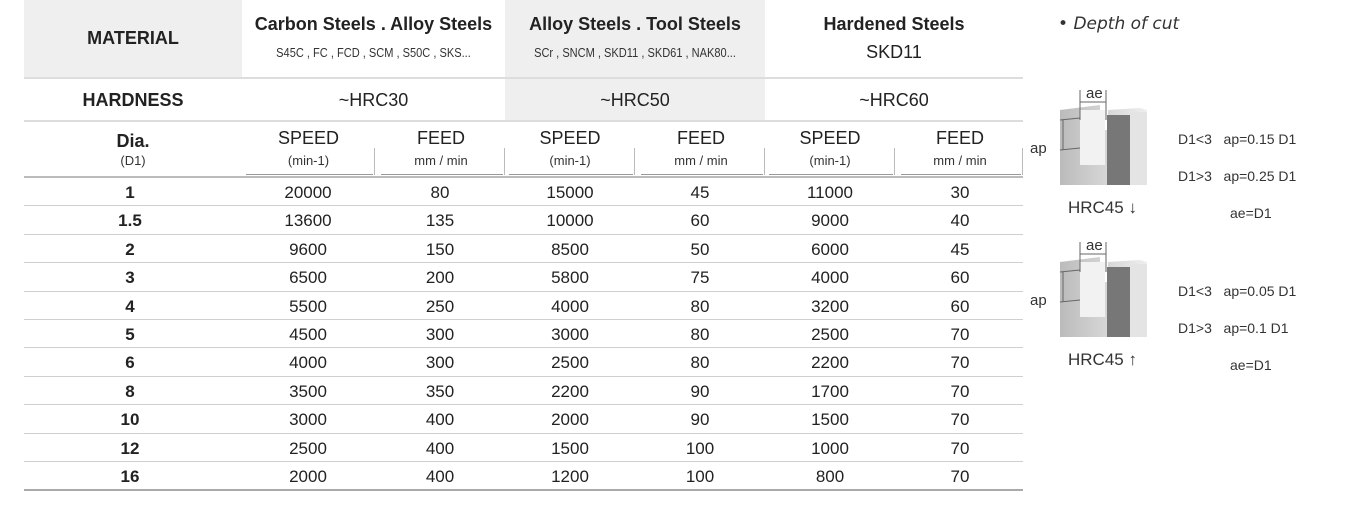 The height and width of the screenshot is (525, 1347). Describe the element at coordinates (570, 249) in the screenshot. I see `speed-cell: 8500` at that location.